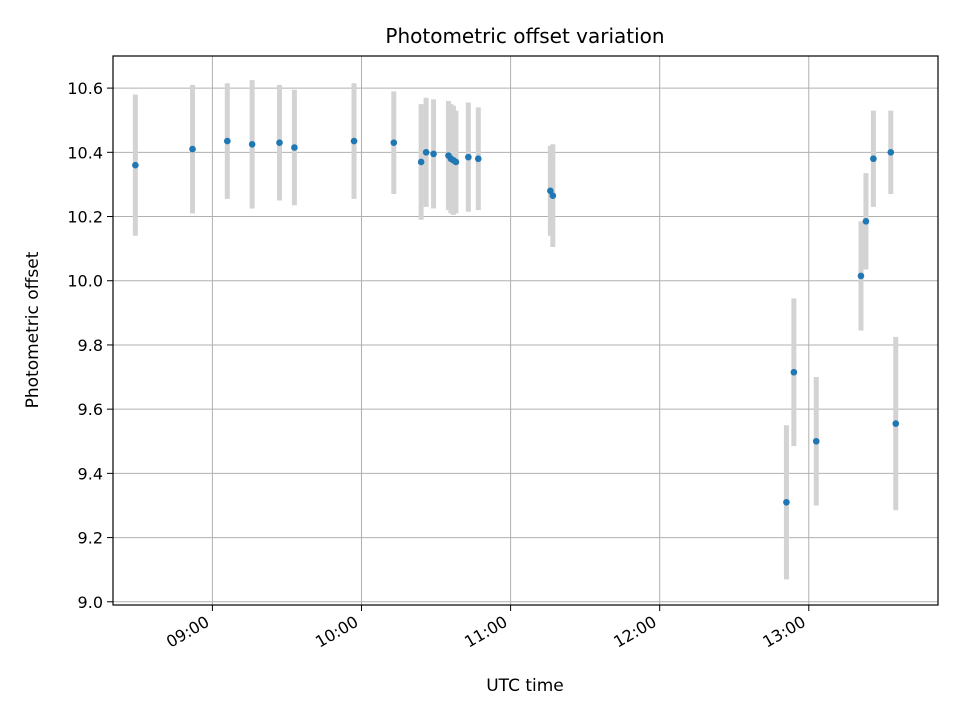 This screenshot has height=720, width=960. What do you see at coordinates (85, 152) in the screenshot?
I see `y-tick-label: 10.4` at bounding box center [85, 152].